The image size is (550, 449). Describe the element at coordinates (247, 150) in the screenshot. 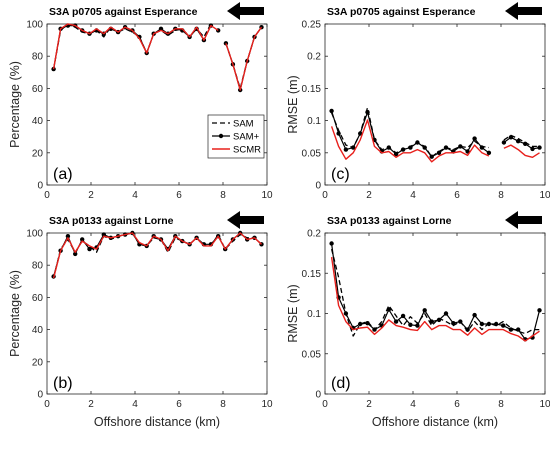

I see `legend-entry: SCMR` at that location.